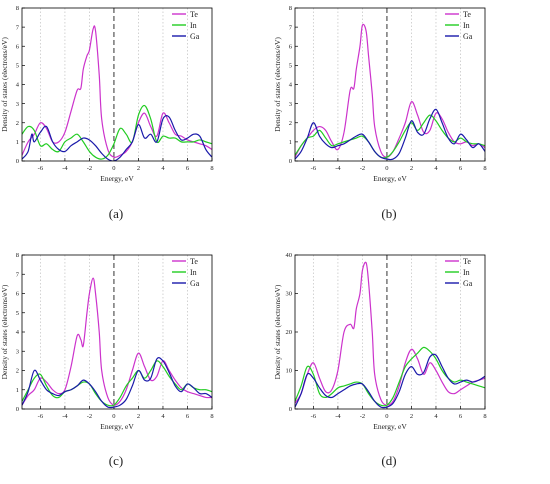  What do you see at coordinates (289, 255) in the screenshot?
I see `y-tick-label: 40` at bounding box center [289, 255].